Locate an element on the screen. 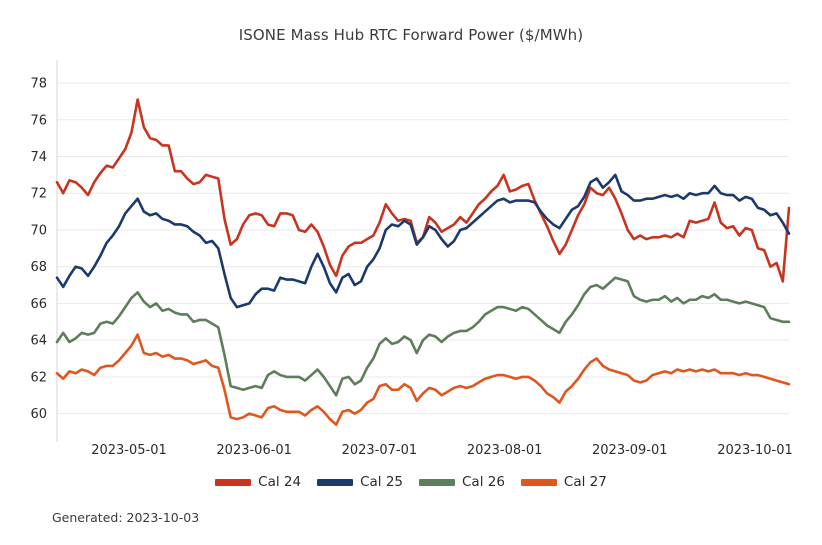  y-tick-label: 62 is located at coordinates (38, 377).